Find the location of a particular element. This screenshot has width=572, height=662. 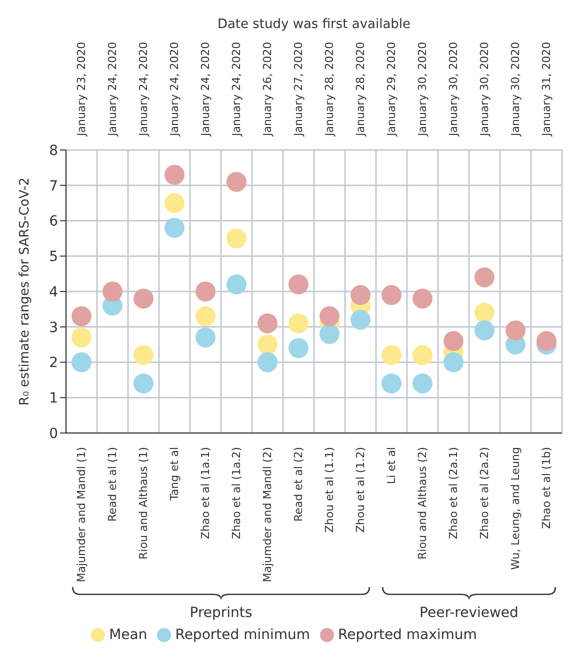

x-tick-label: Riou and Althaus (2) is located at coordinates (422, 503).